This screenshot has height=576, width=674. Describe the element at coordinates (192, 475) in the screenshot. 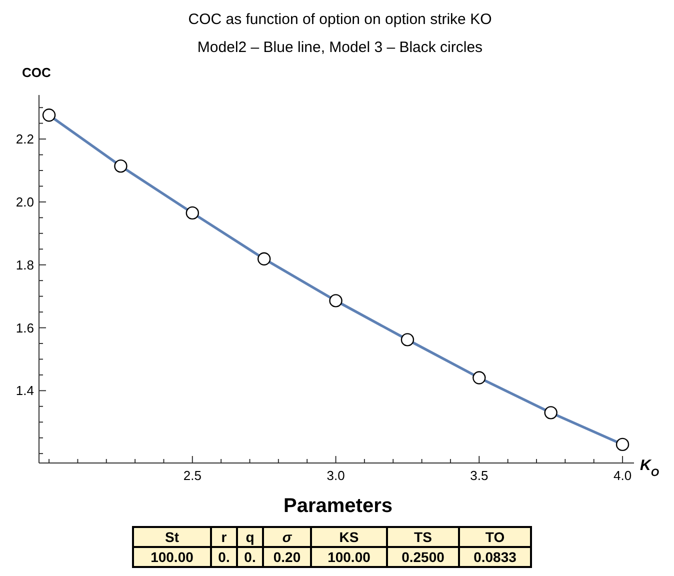

I see `x-tick-label: 2.5` at that location.